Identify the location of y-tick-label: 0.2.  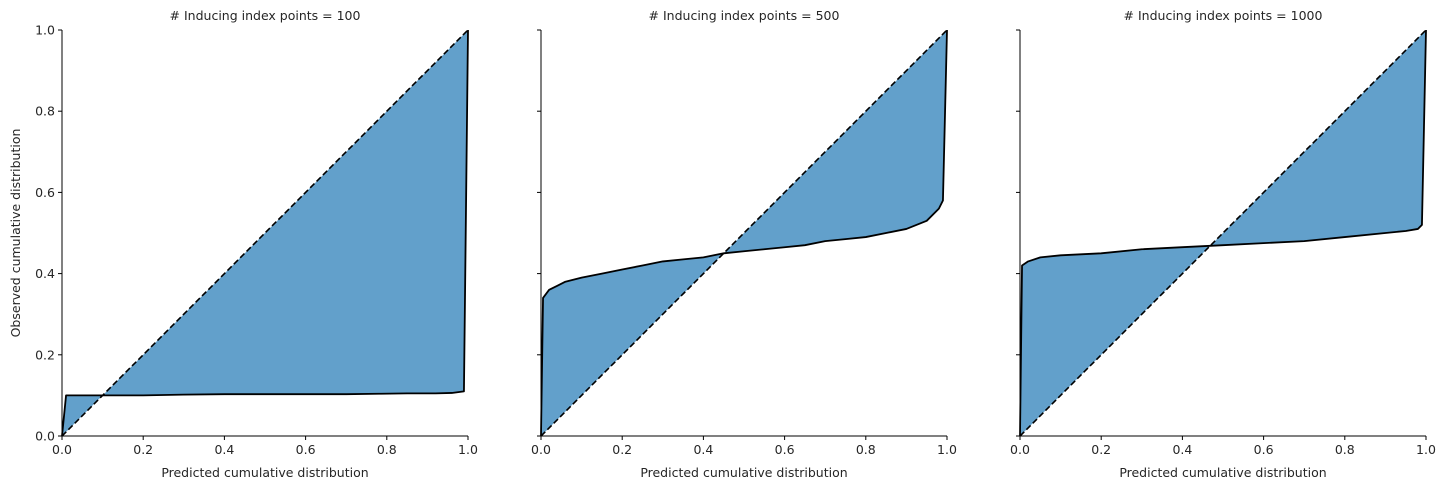
(45, 354).